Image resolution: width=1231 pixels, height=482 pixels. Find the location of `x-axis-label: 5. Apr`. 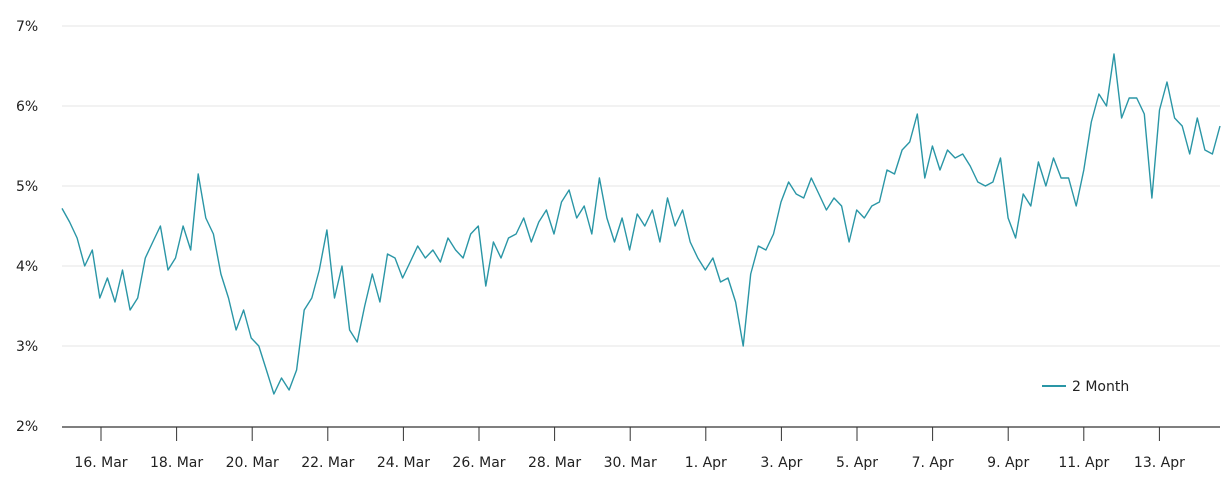

x-axis-label: 5. Apr is located at coordinates (857, 463).